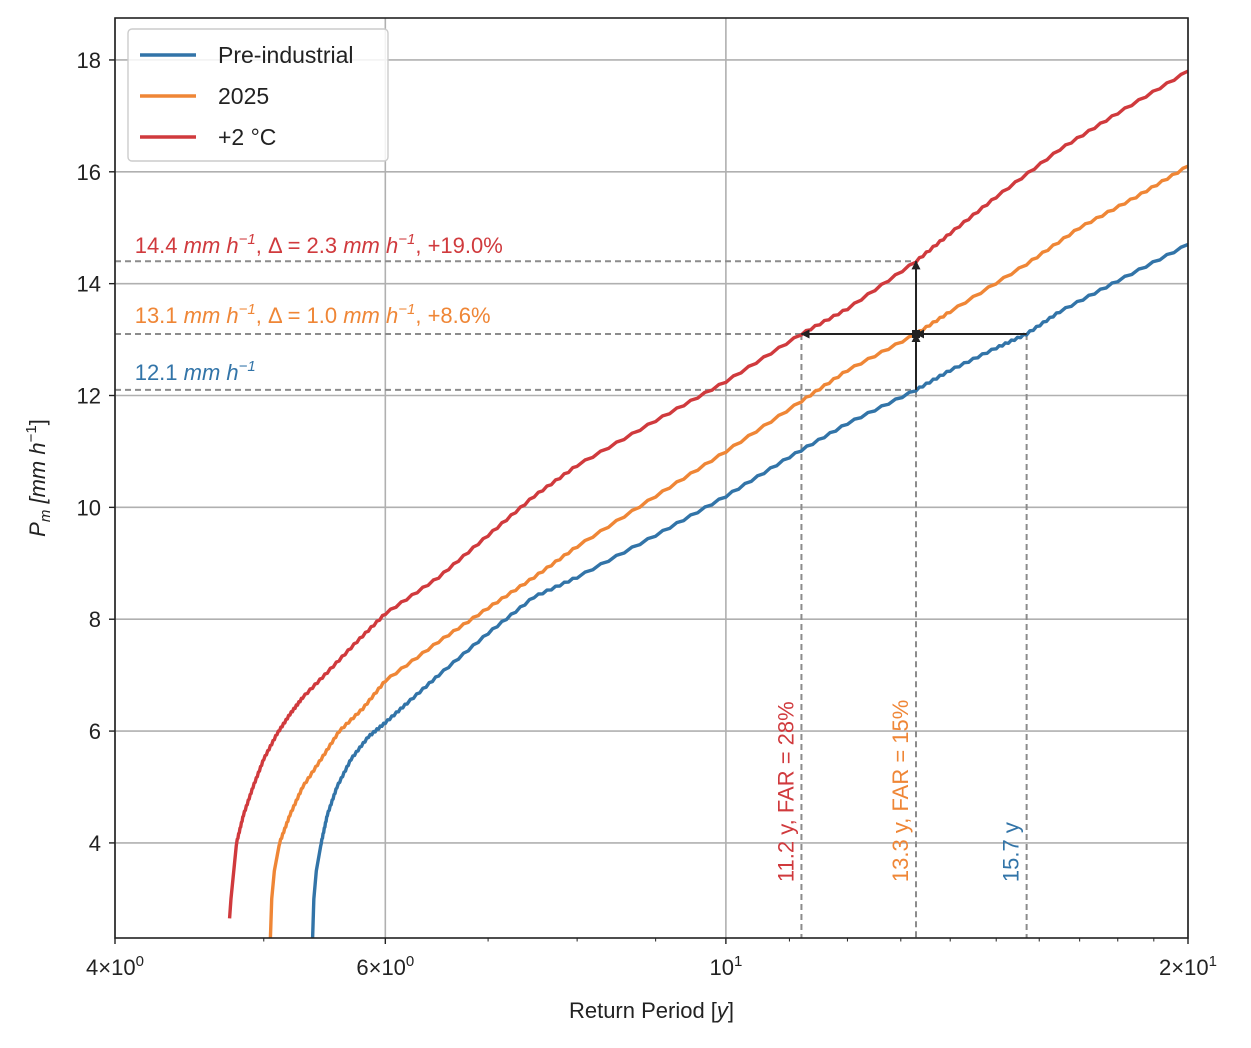 Image resolution: width=1251 pixels, height=1048 pixels. Describe the element at coordinates (89, 396) in the screenshot. I see `y-tick-label: 12` at that location.